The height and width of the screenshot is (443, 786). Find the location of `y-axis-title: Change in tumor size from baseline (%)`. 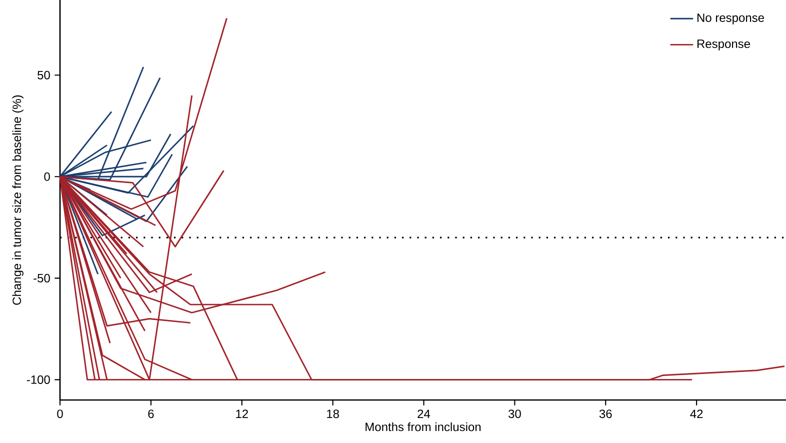

y-axis-title: Change in tumor size from baseline (%) is located at coordinates (18, 200).